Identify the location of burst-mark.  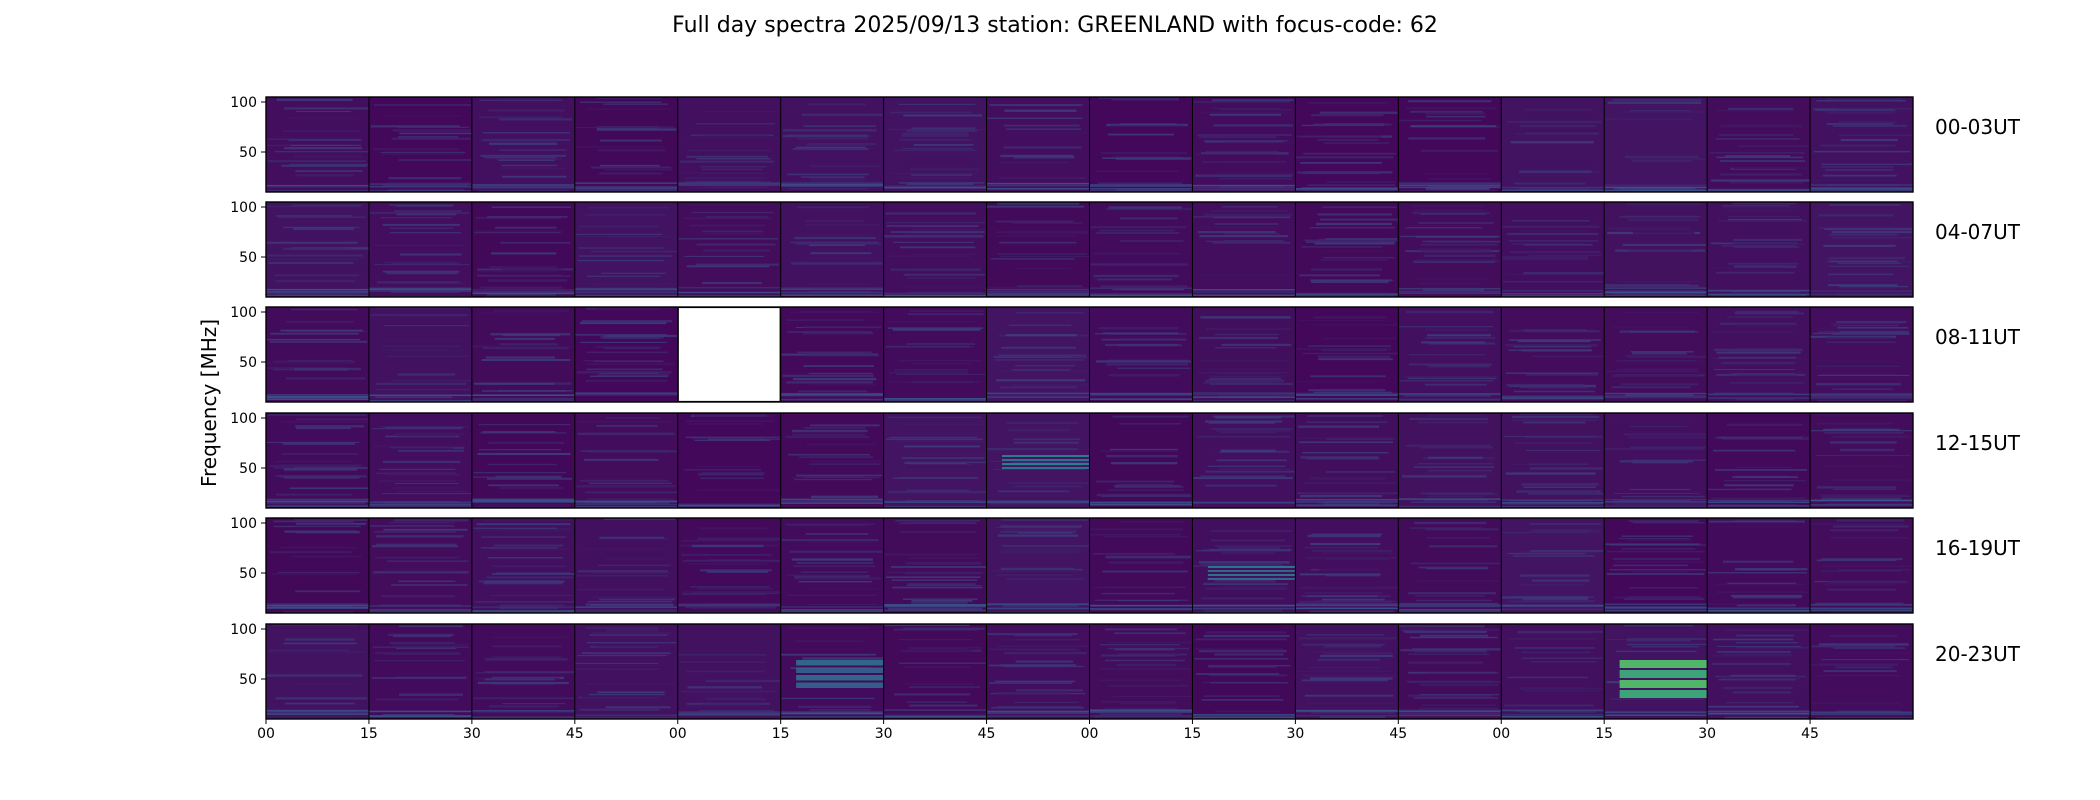
(840, 670).